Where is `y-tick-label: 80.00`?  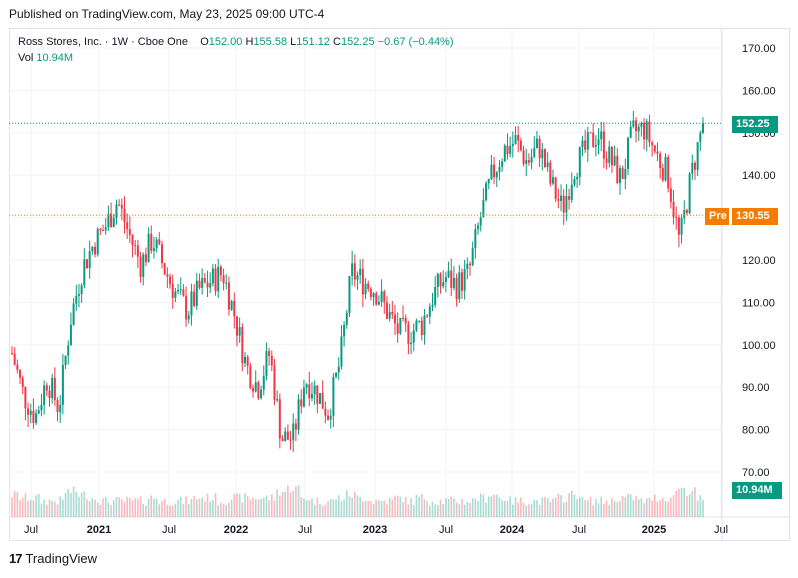 y-tick-label: 80.00 is located at coordinates (756, 431).